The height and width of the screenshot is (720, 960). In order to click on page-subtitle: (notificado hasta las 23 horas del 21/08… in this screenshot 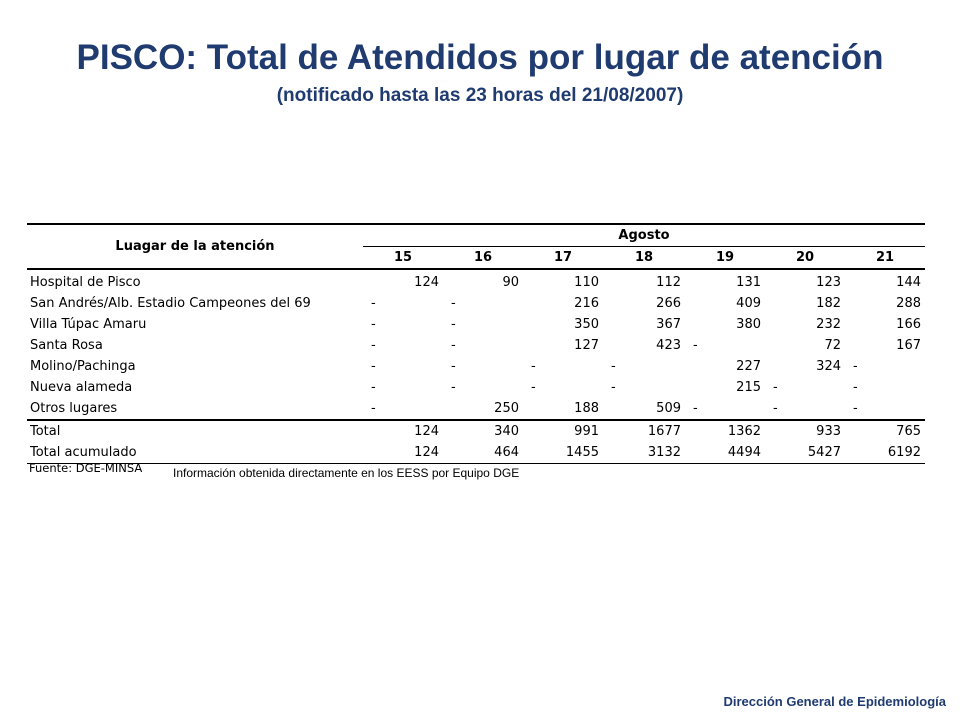, I will do `click(480, 95)`.